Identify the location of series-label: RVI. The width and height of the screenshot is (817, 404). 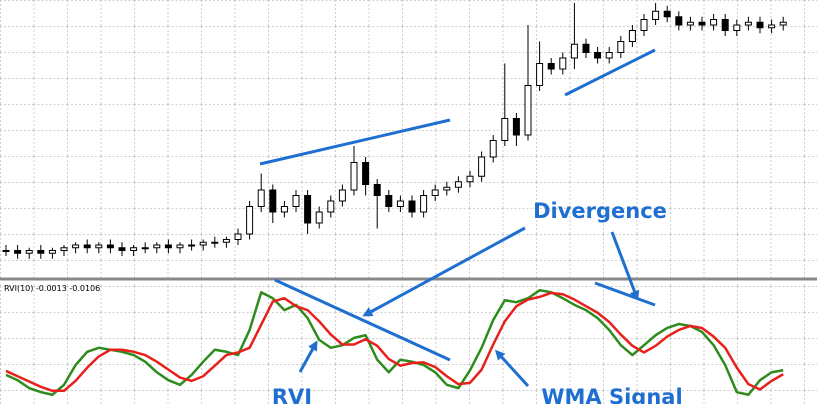
(292, 394).